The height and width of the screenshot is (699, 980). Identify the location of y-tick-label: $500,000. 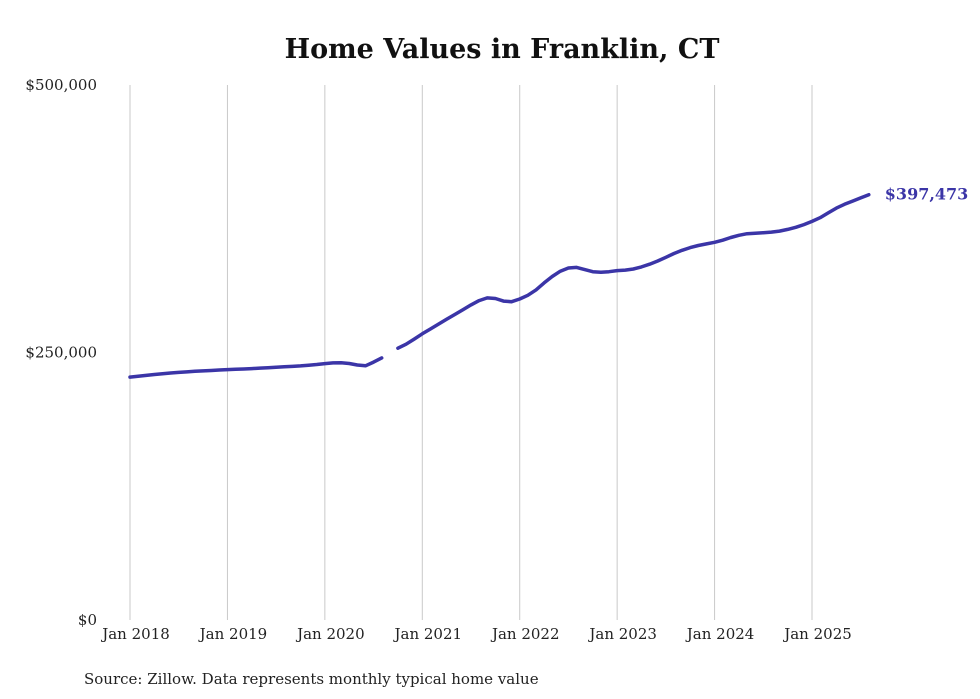
(61, 85).